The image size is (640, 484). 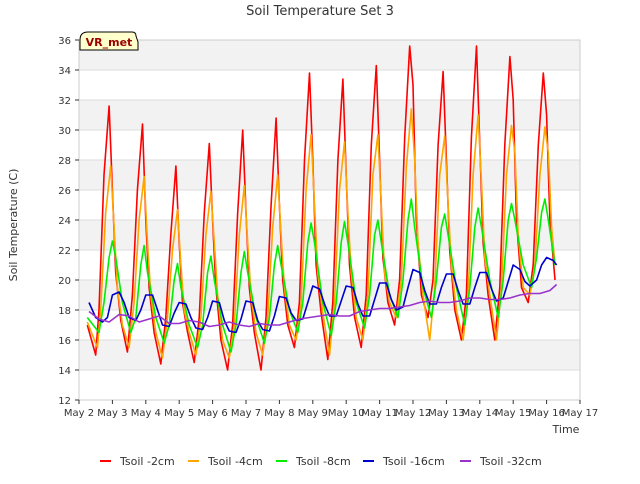 What do you see at coordinates (64, 341) in the screenshot?
I see `y-tick-label: 16` at bounding box center [64, 341].